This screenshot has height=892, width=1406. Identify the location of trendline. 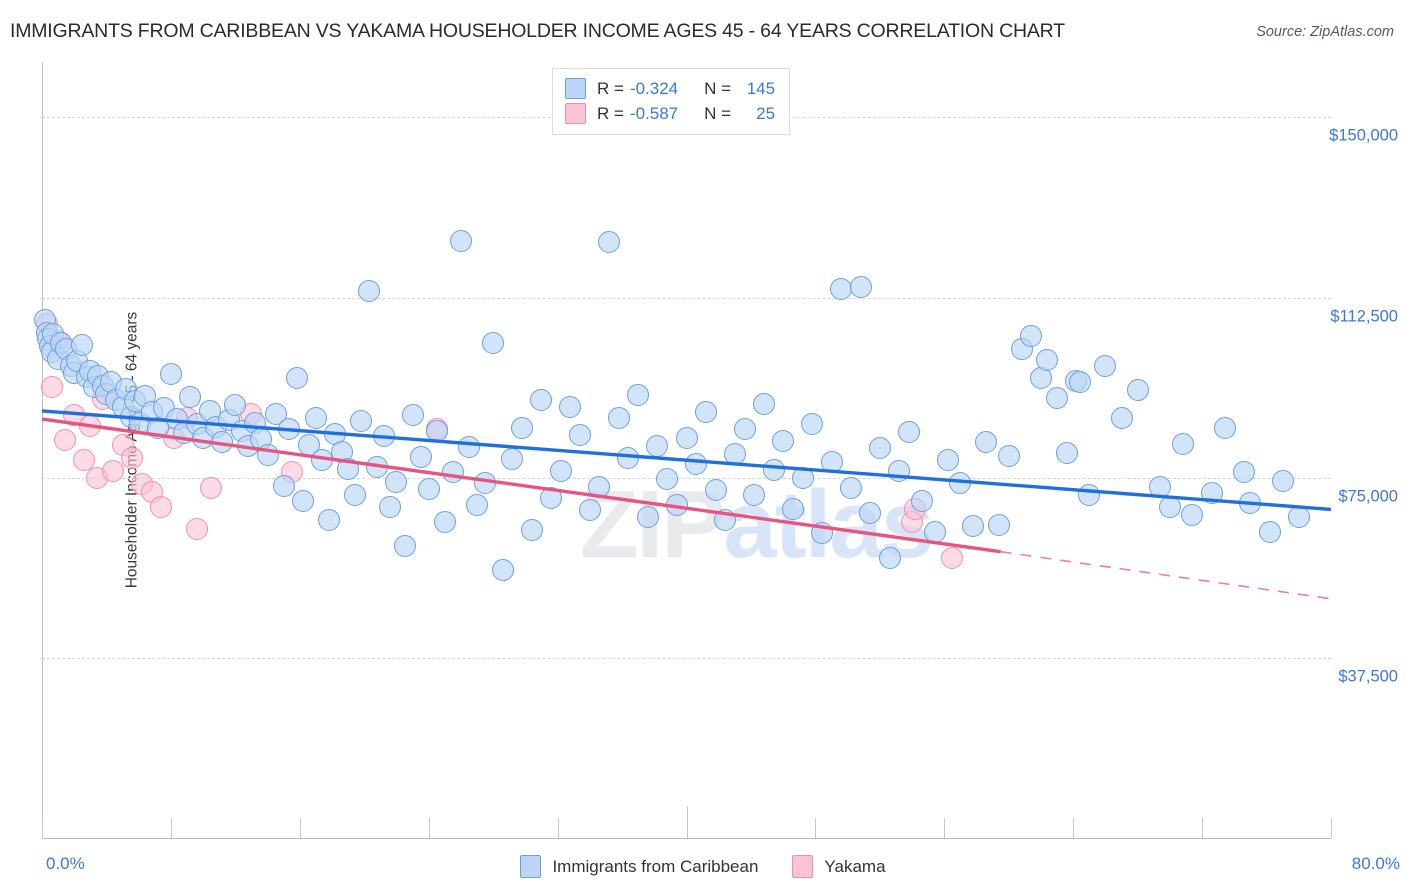
(521, 485).